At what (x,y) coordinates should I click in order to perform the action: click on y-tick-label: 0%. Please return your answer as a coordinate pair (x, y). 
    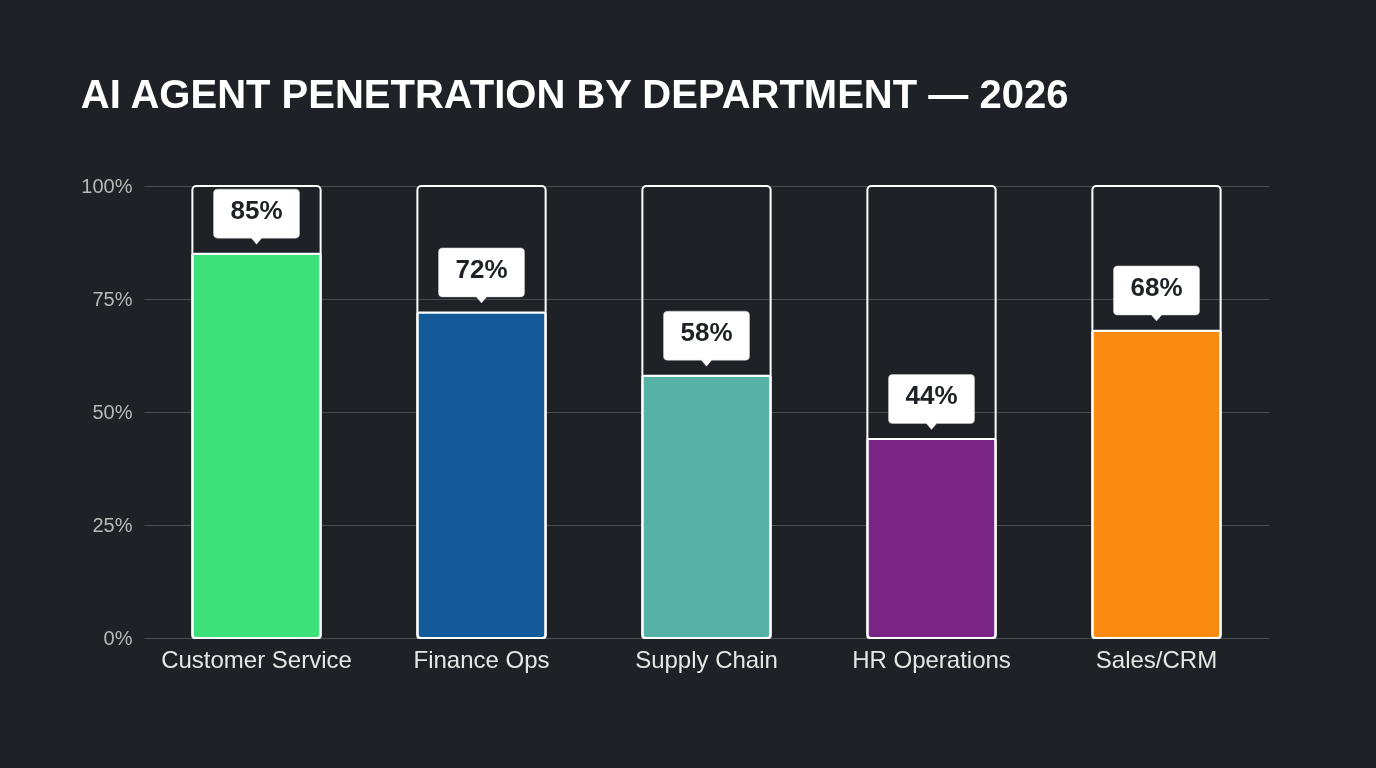
    Looking at the image, I should click on (118, 637).